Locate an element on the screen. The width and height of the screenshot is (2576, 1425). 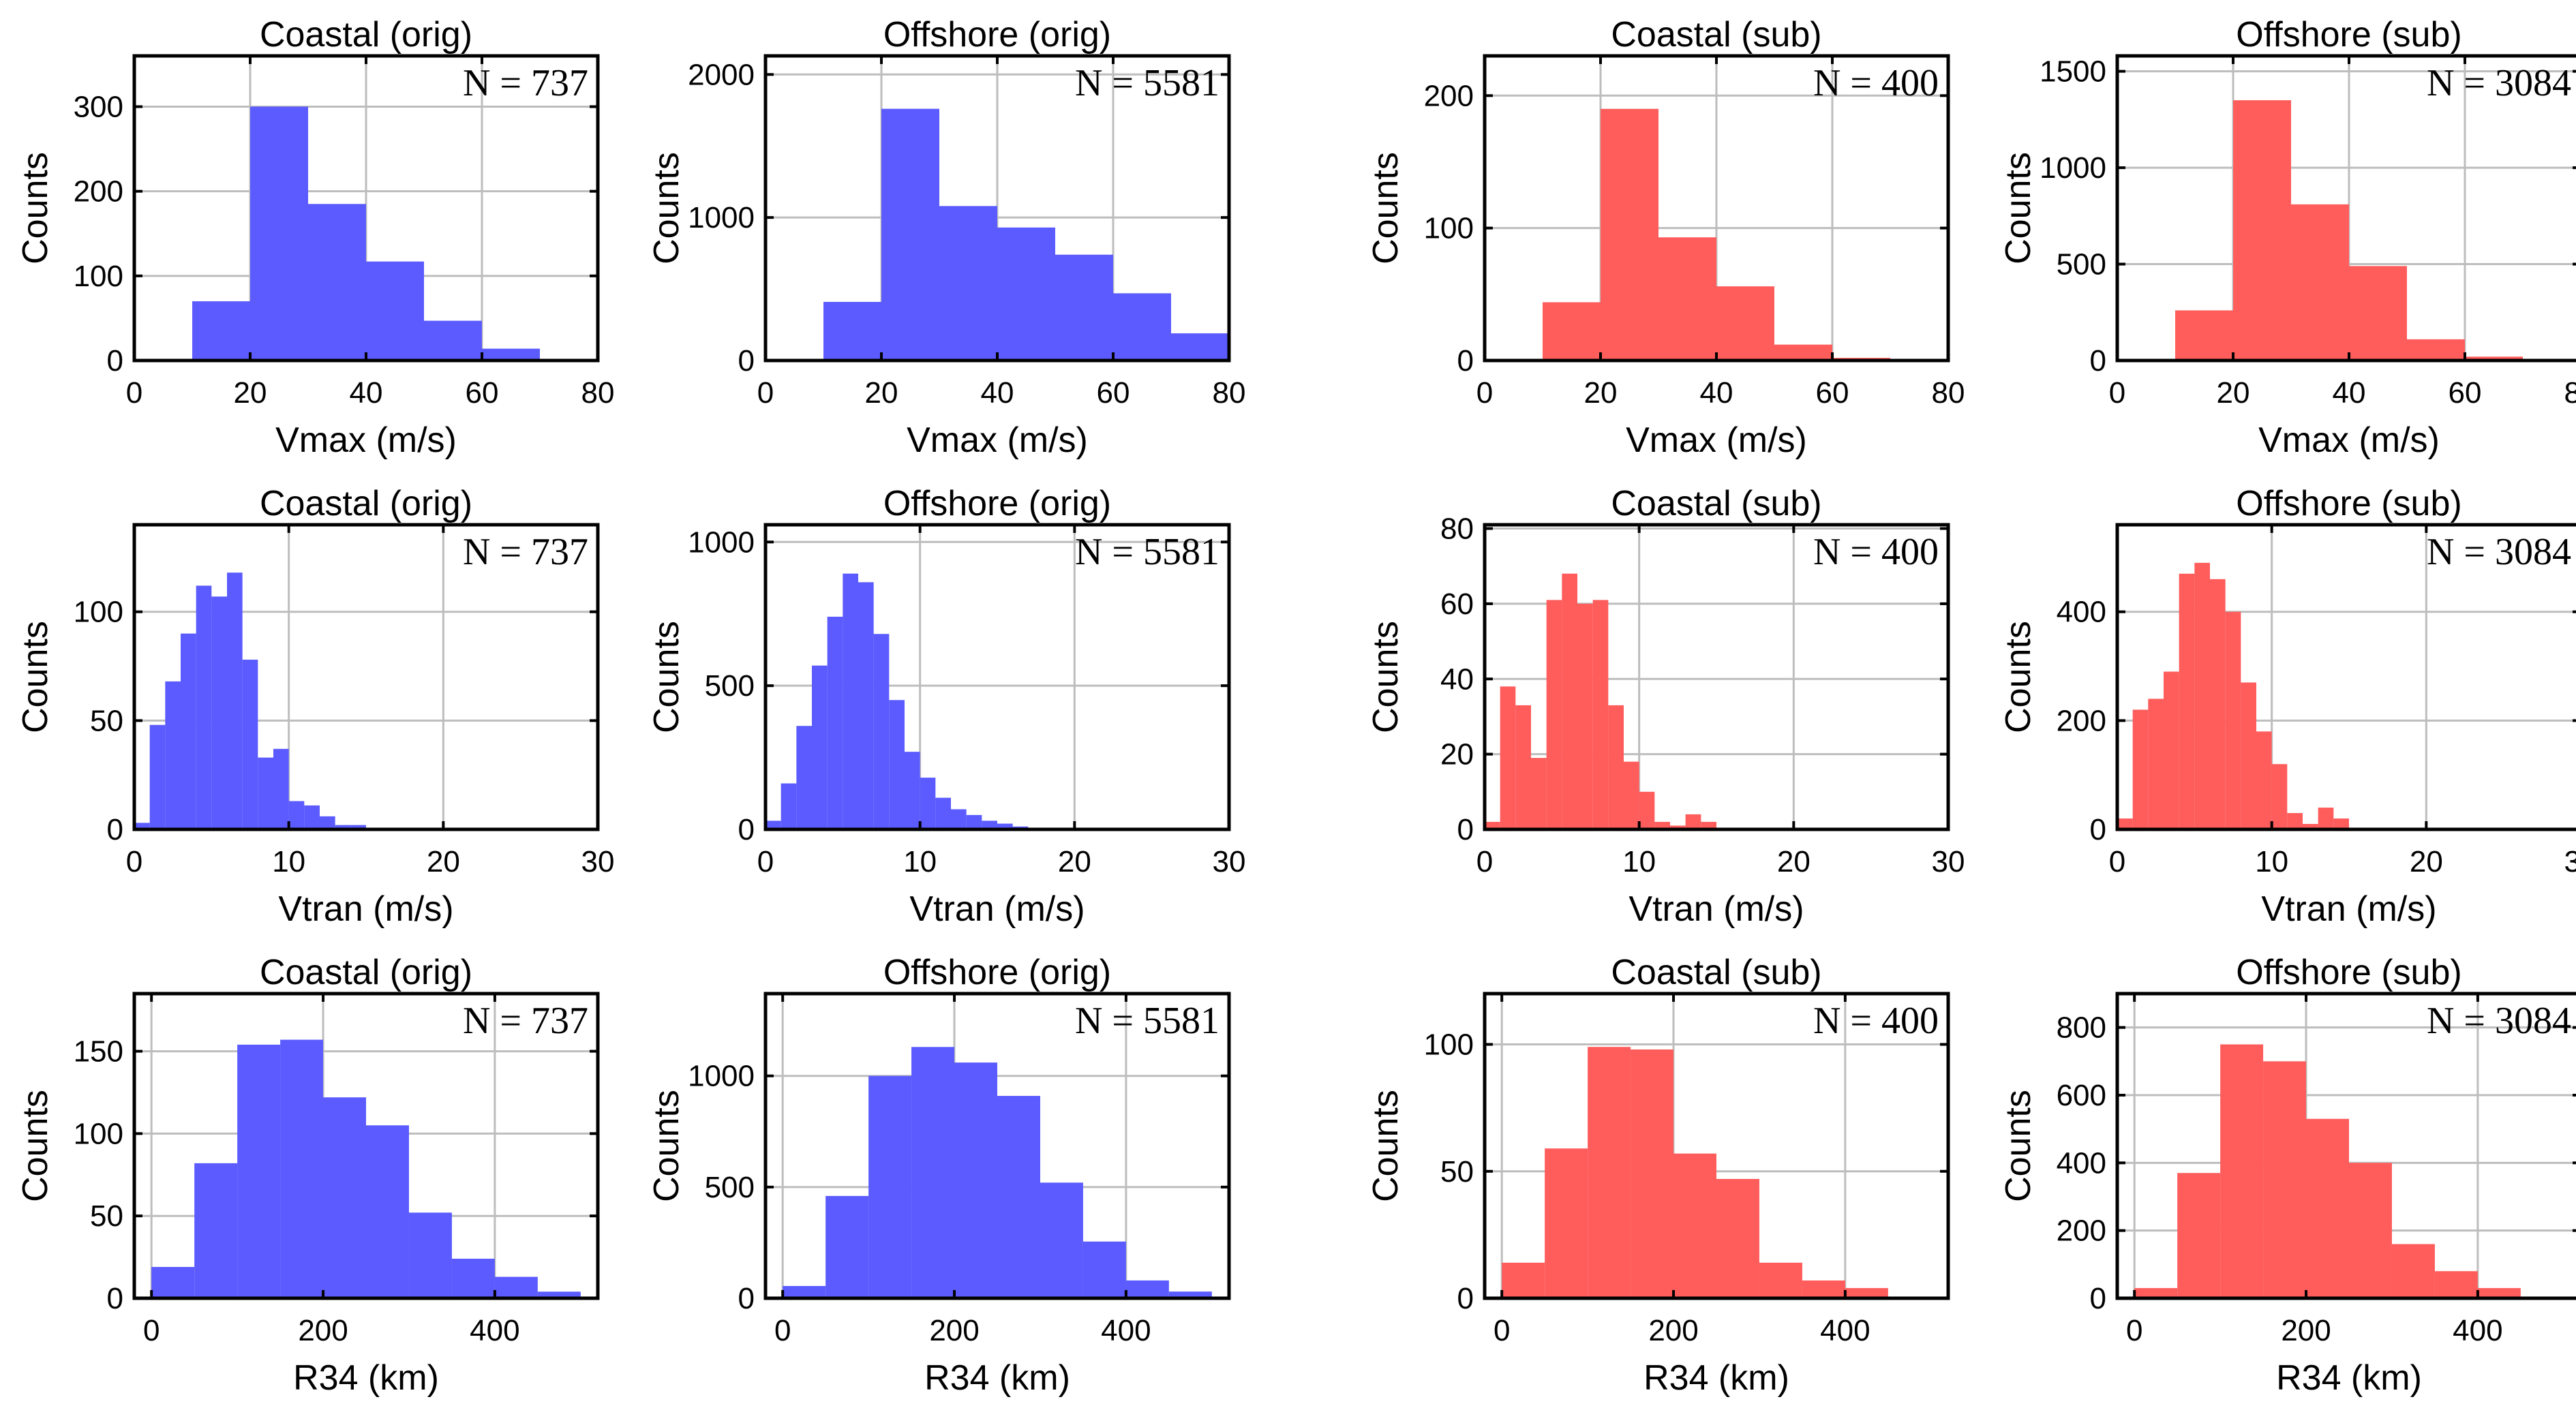
subplot-title: Offshore (sub) is located at coordinates (2349, 35).